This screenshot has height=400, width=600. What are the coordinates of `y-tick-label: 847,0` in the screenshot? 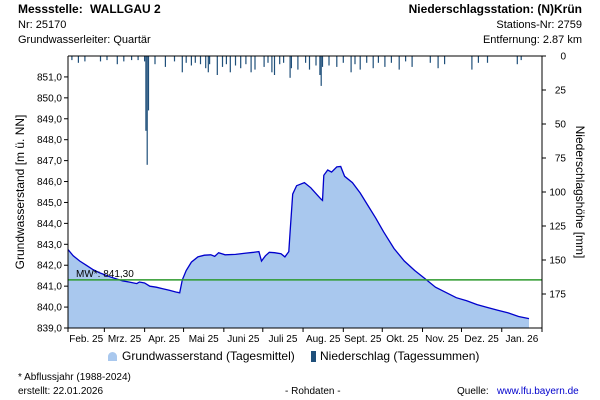 It's located at (49, 161).